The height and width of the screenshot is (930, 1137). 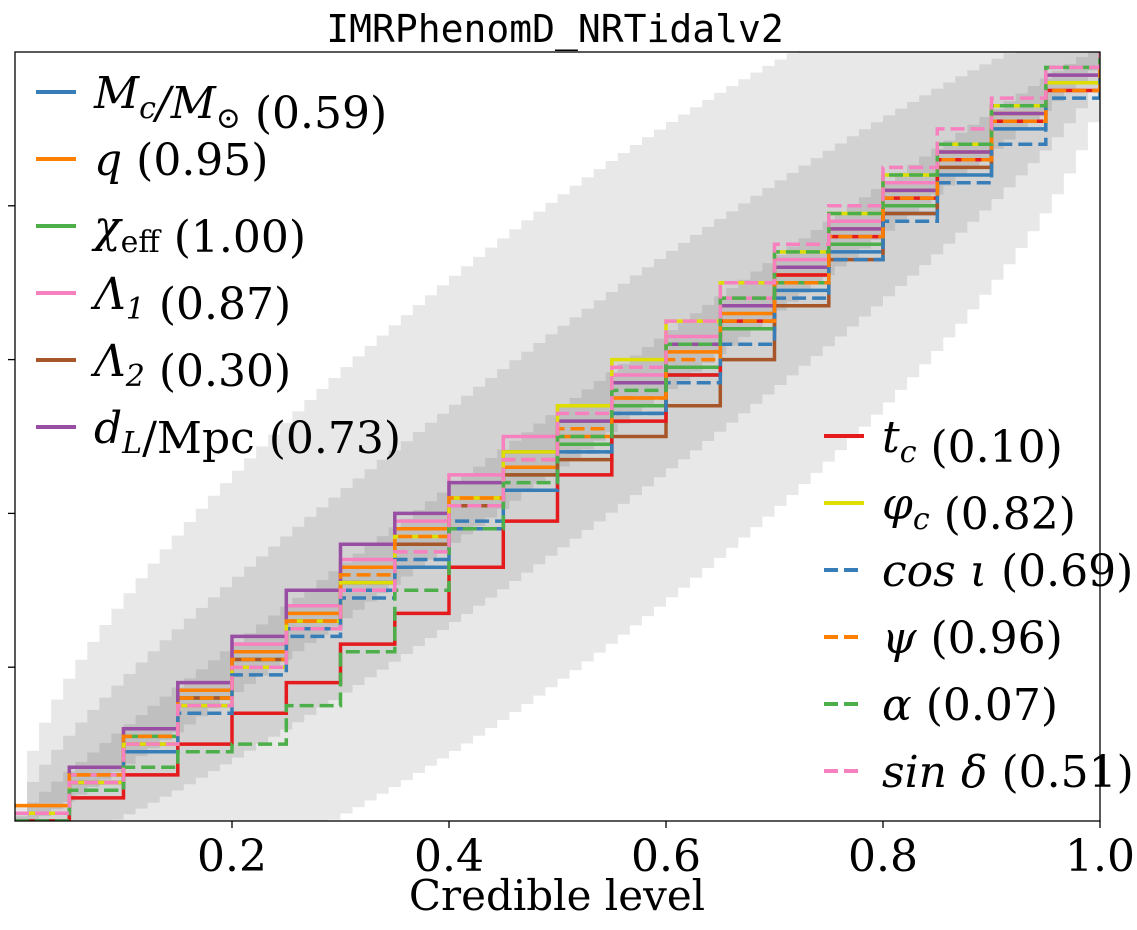 I want to click on legend-entry-label: Λ1 (0.87), so click(x=190, y=299).